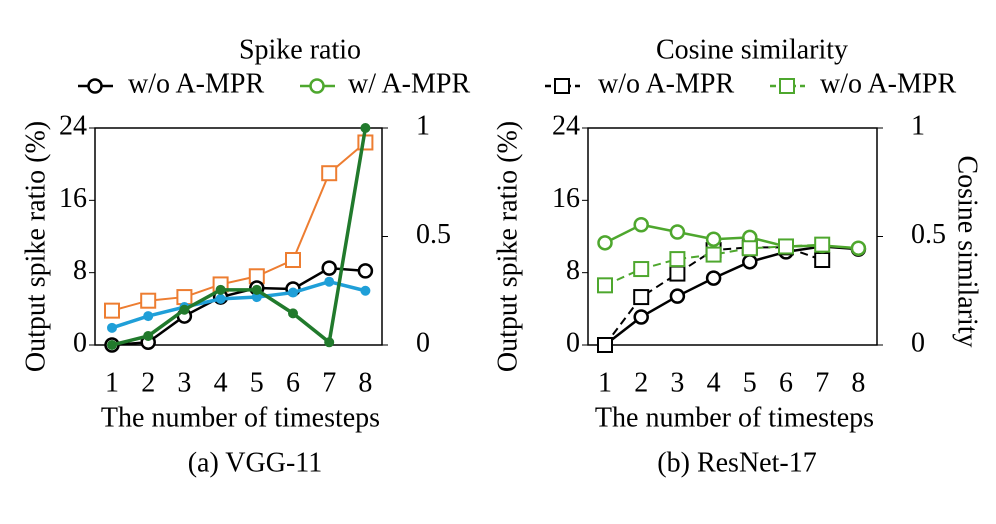  Describe the element at coordinates (409, 83) in the screenshot. I see `legend-label: w/ A-MPR` at that location.